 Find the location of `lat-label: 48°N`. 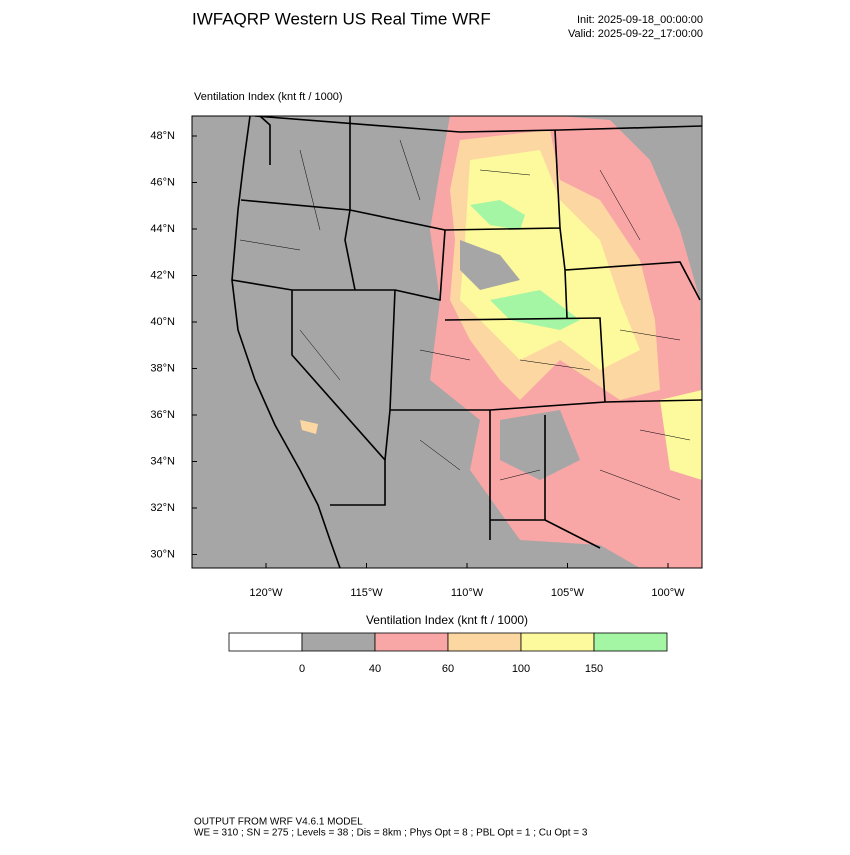

lat-label: 48°N is located at coordinates (162, 136).